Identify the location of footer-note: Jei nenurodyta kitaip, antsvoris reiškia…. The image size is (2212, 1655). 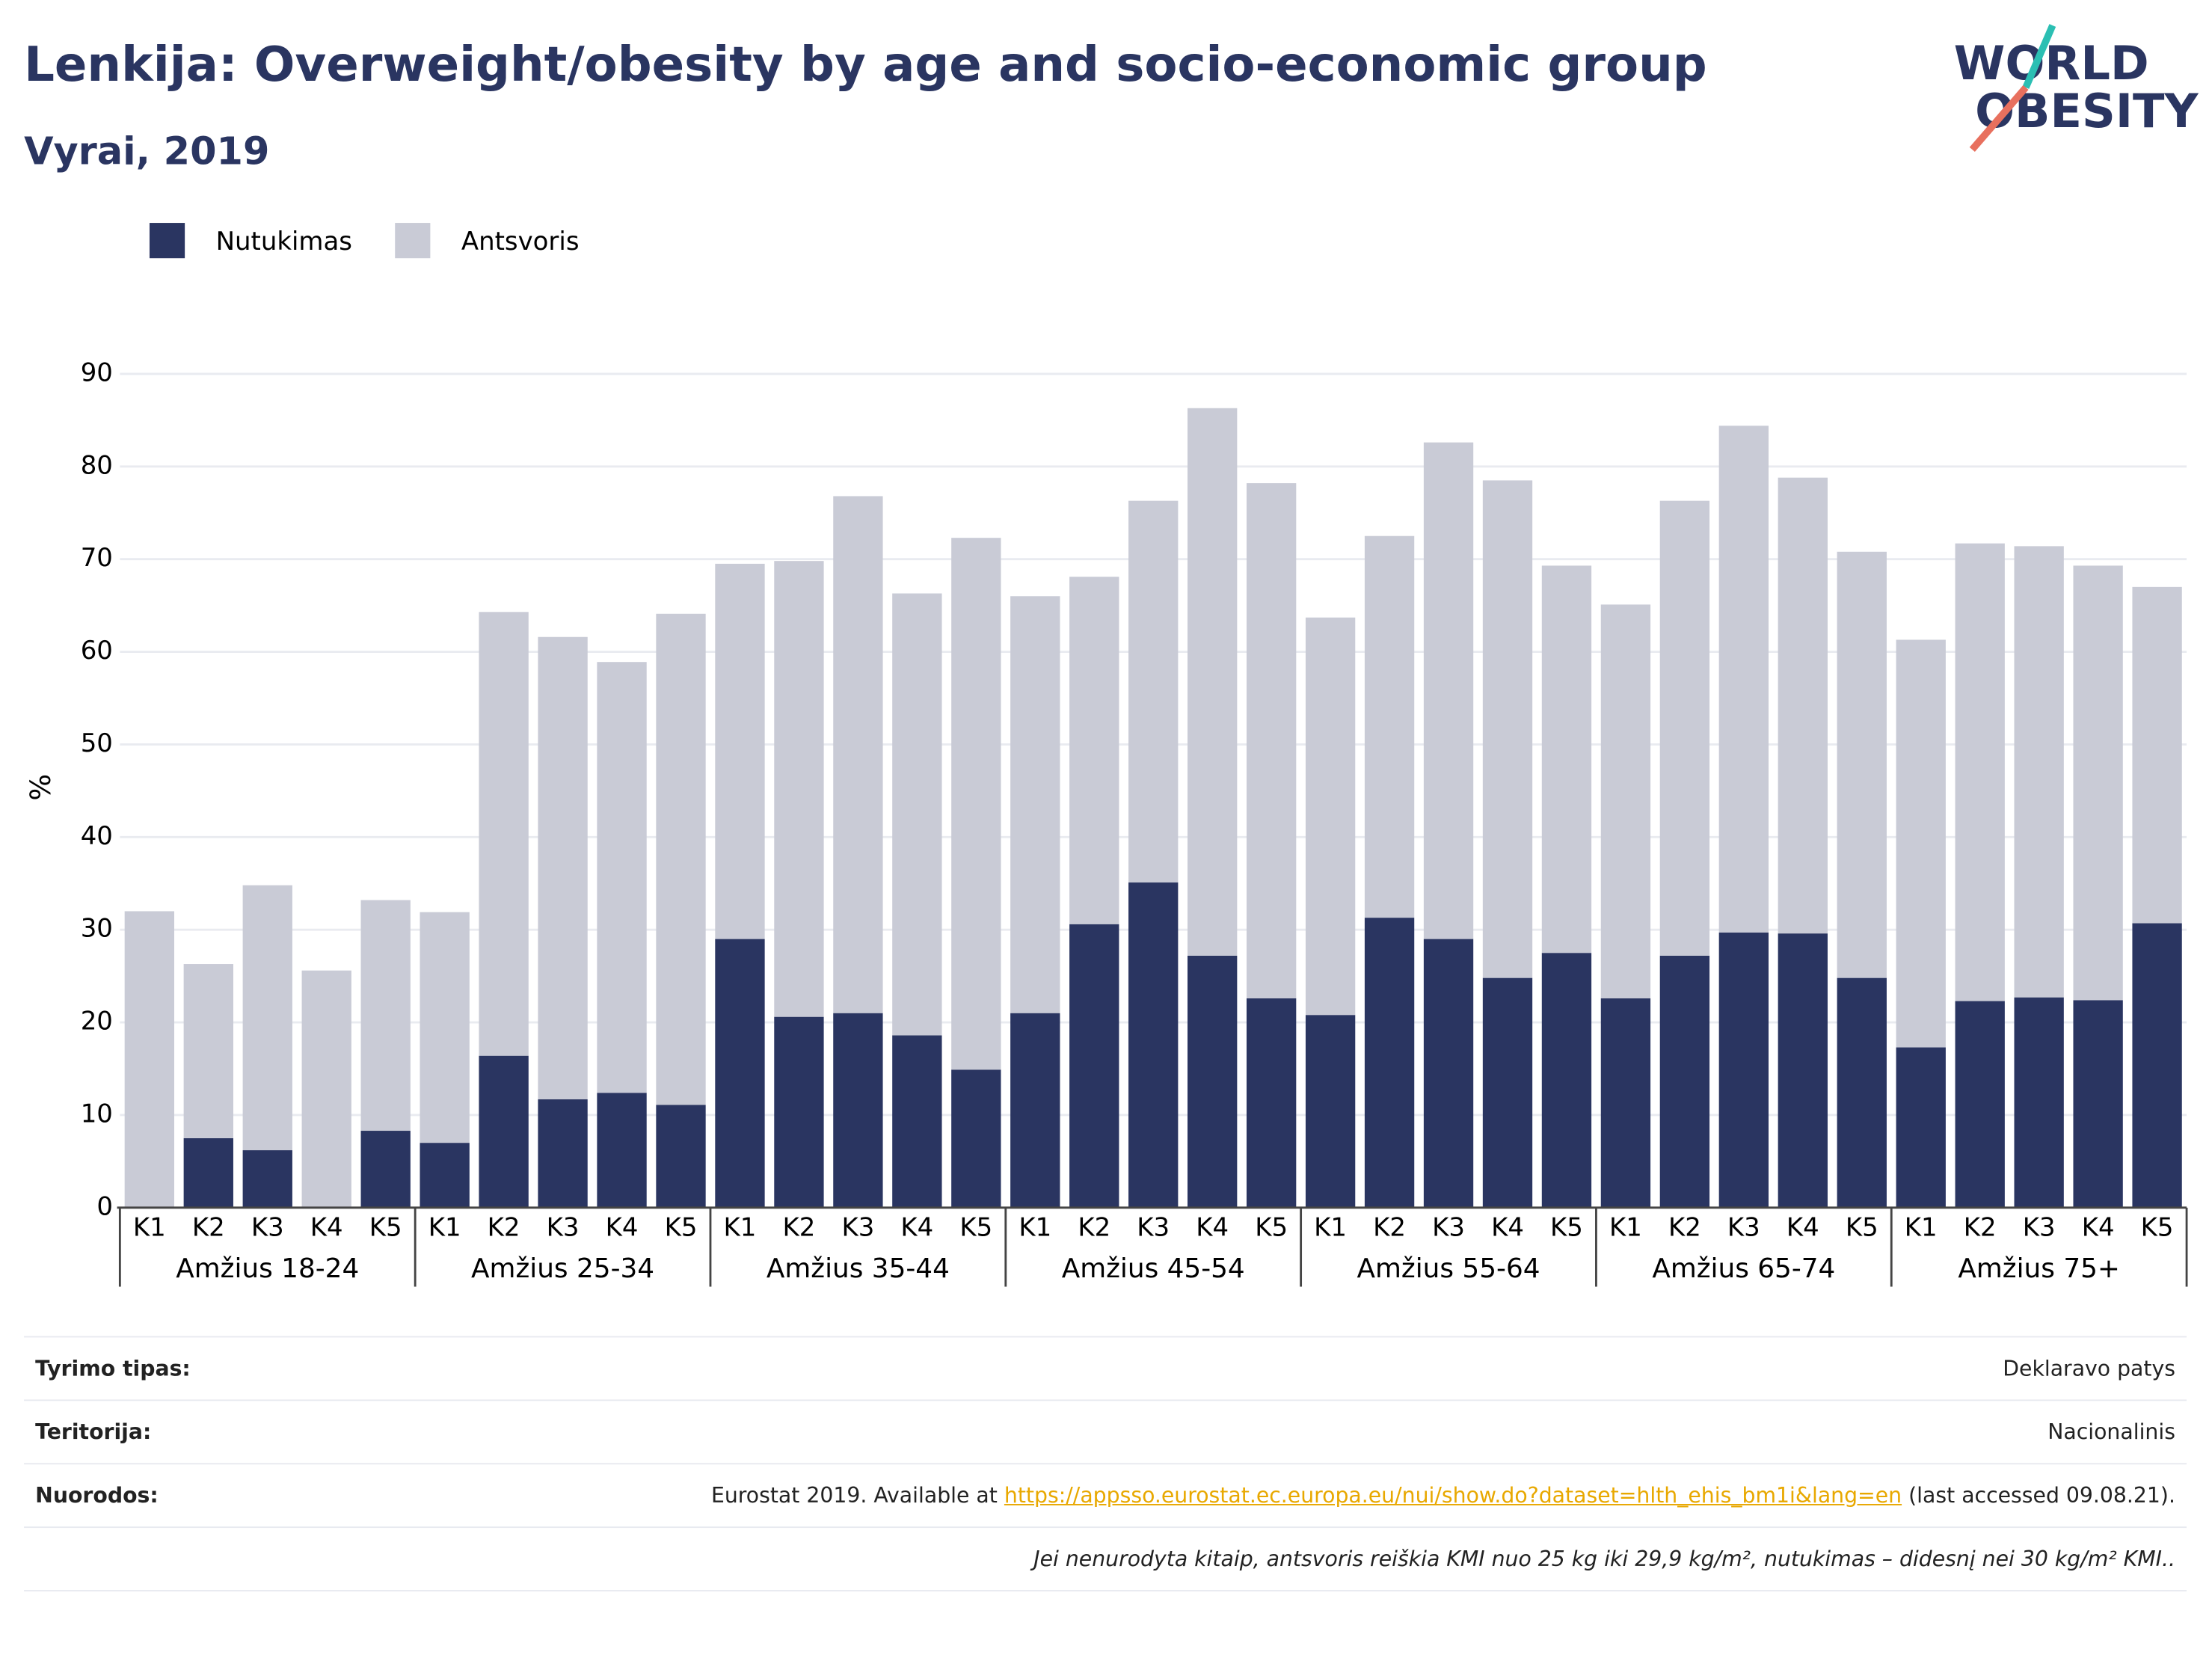
(1105, 1558).